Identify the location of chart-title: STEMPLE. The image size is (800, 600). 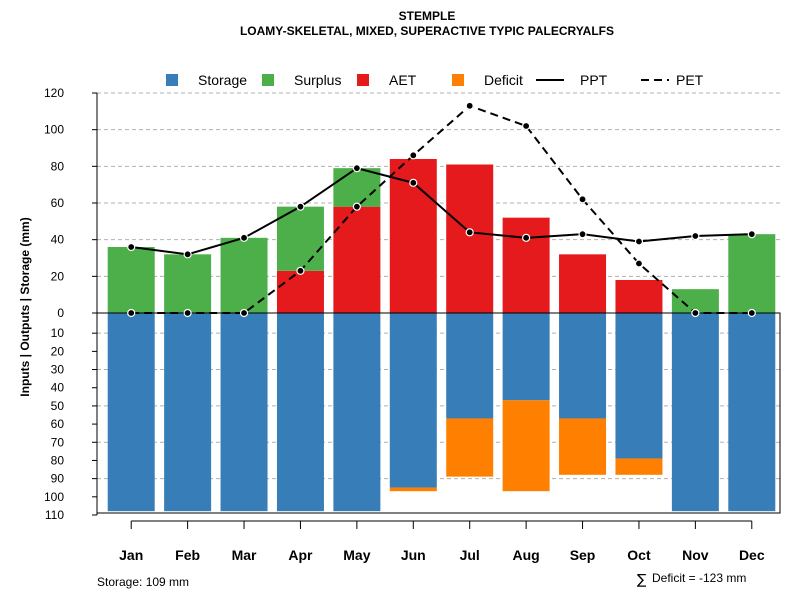
(427, 16).